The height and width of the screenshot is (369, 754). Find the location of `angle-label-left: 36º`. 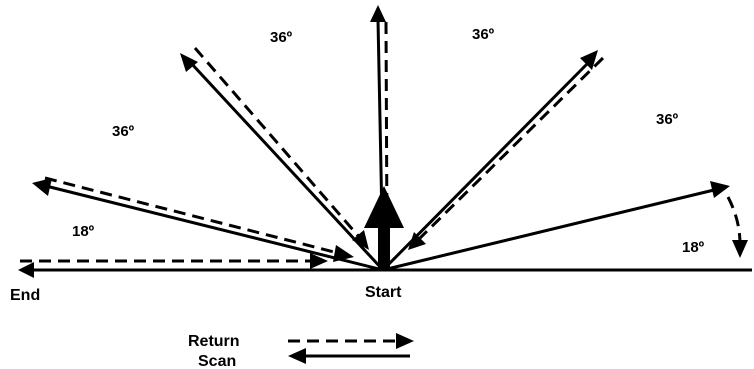

angle-label-left: 36º is located at coordinates (123, 131).